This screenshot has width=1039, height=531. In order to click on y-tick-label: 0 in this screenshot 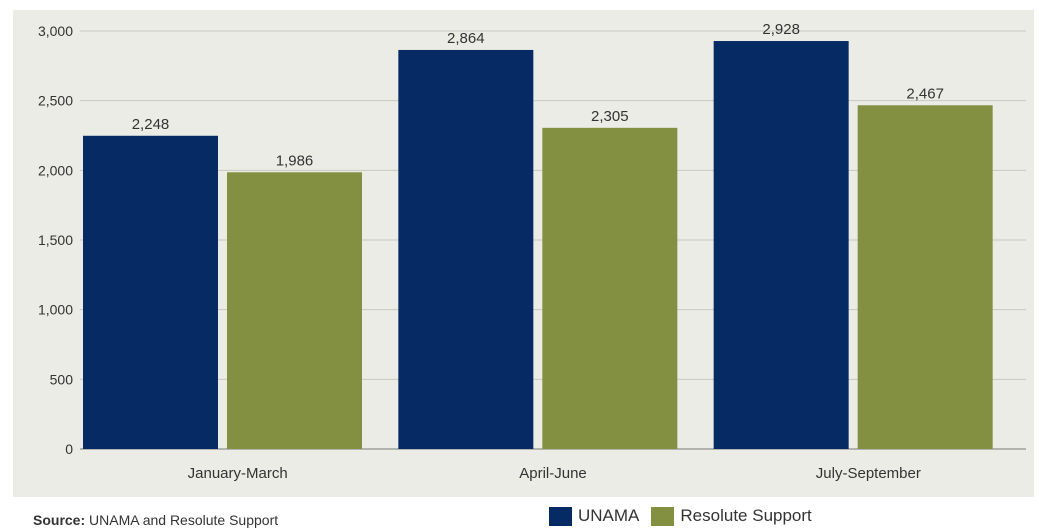, I will do `click(69, 449)`.